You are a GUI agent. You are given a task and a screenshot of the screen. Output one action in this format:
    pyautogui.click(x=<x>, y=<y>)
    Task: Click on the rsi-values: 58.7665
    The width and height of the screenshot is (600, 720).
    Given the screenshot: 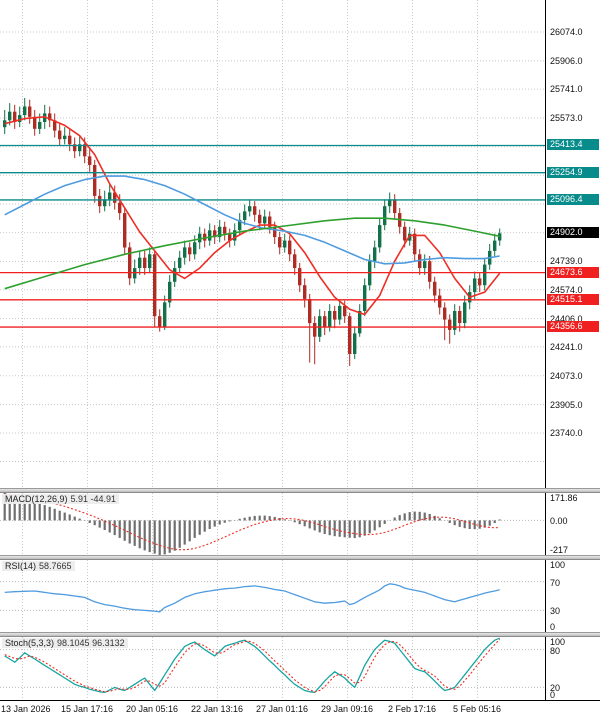 What is the action you would take?
    pyautogui.click(x=55, y=566)
    